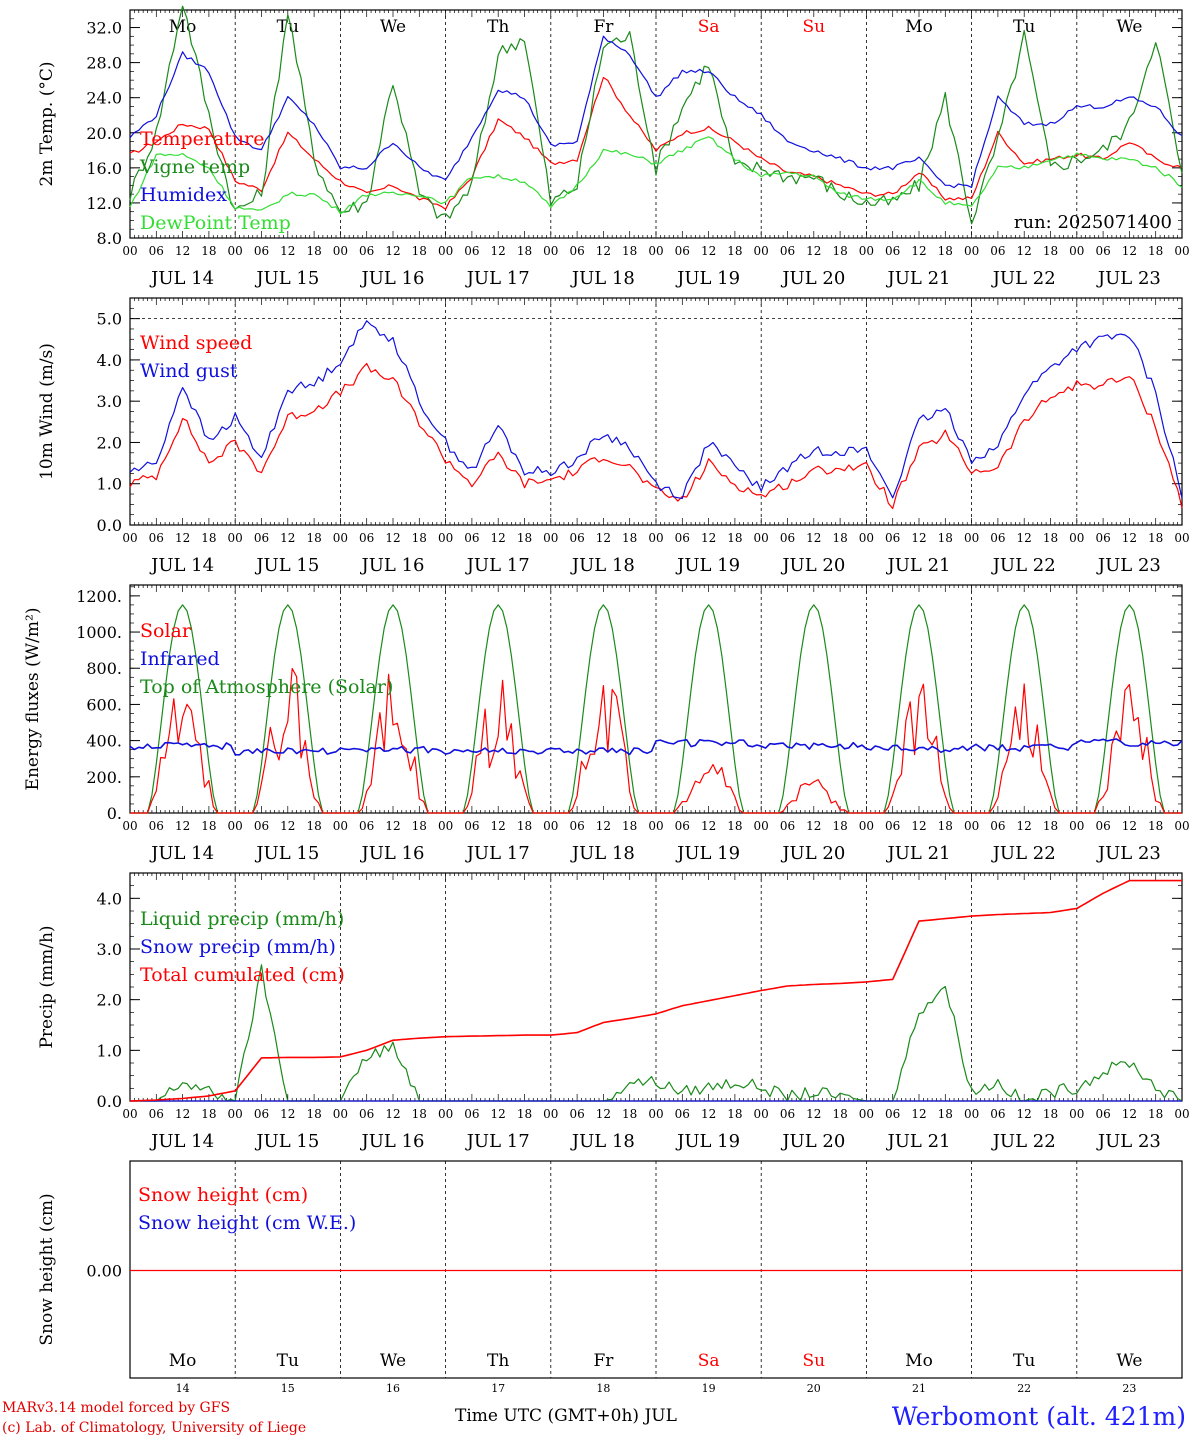  What do you see at coordinates (247, 1223) in the screenshot?
I see `legend-entry: Snow height (cm W.E.)` at bounding box center [247, 1223].